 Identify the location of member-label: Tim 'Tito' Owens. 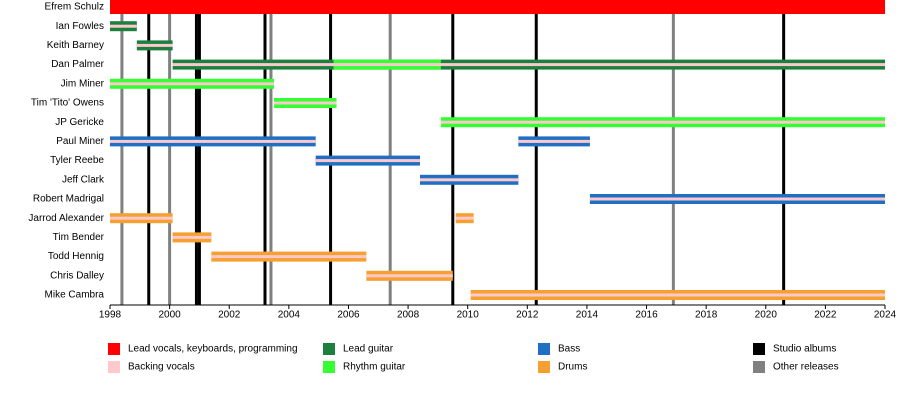
(67, 103).